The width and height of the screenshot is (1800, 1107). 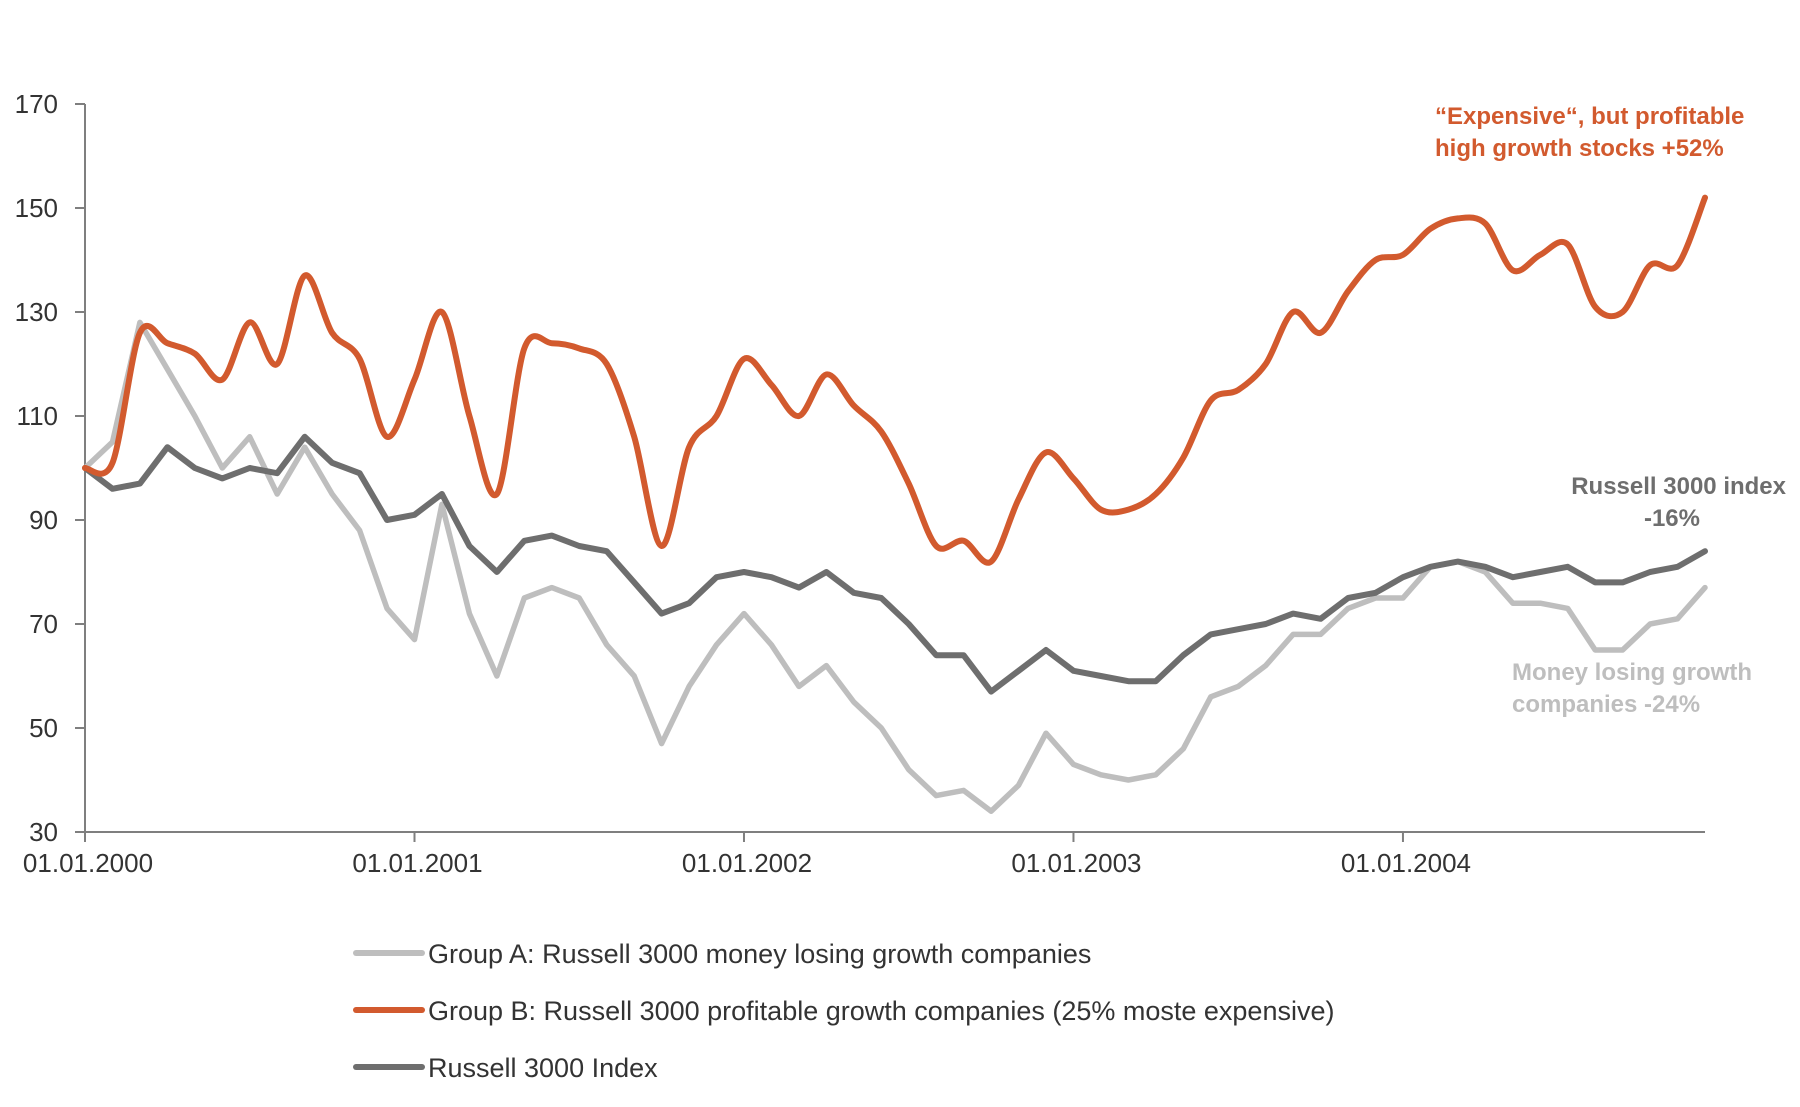 What do you see at coordinates (1672, 518) in the screenshot?
I see `annotation-index: -16%` at bounding box center [1672, 518].